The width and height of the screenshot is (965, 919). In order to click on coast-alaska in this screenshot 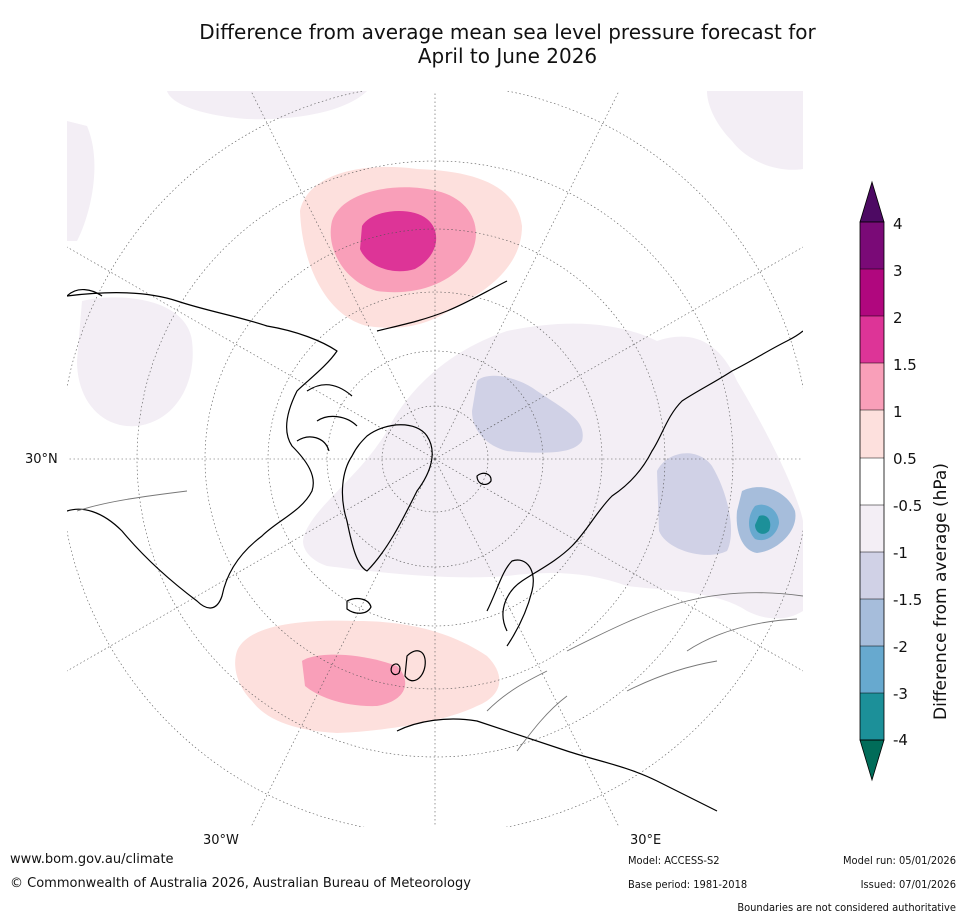, I will do `click(85, 293)`.